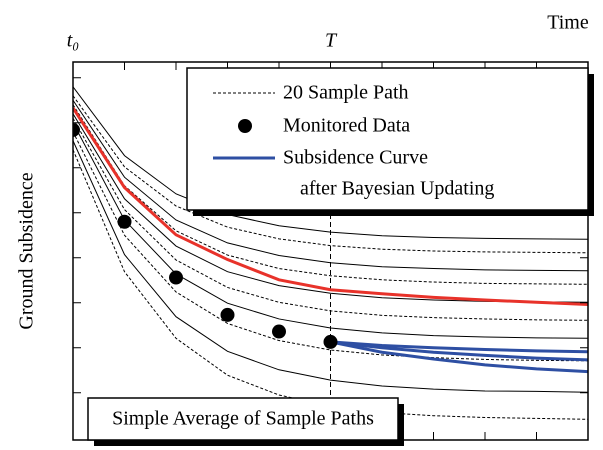 This screenshot has width=603, height=450. Describe the element at coordinates (245, 126) in the screenshot. I see `legend-swatch` at that location.